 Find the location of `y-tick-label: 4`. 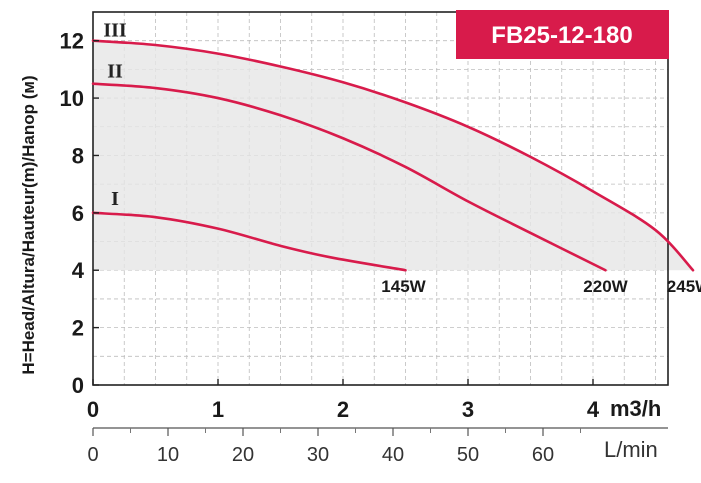

y-tick-label: 4 is located at coordinates (78, 270).